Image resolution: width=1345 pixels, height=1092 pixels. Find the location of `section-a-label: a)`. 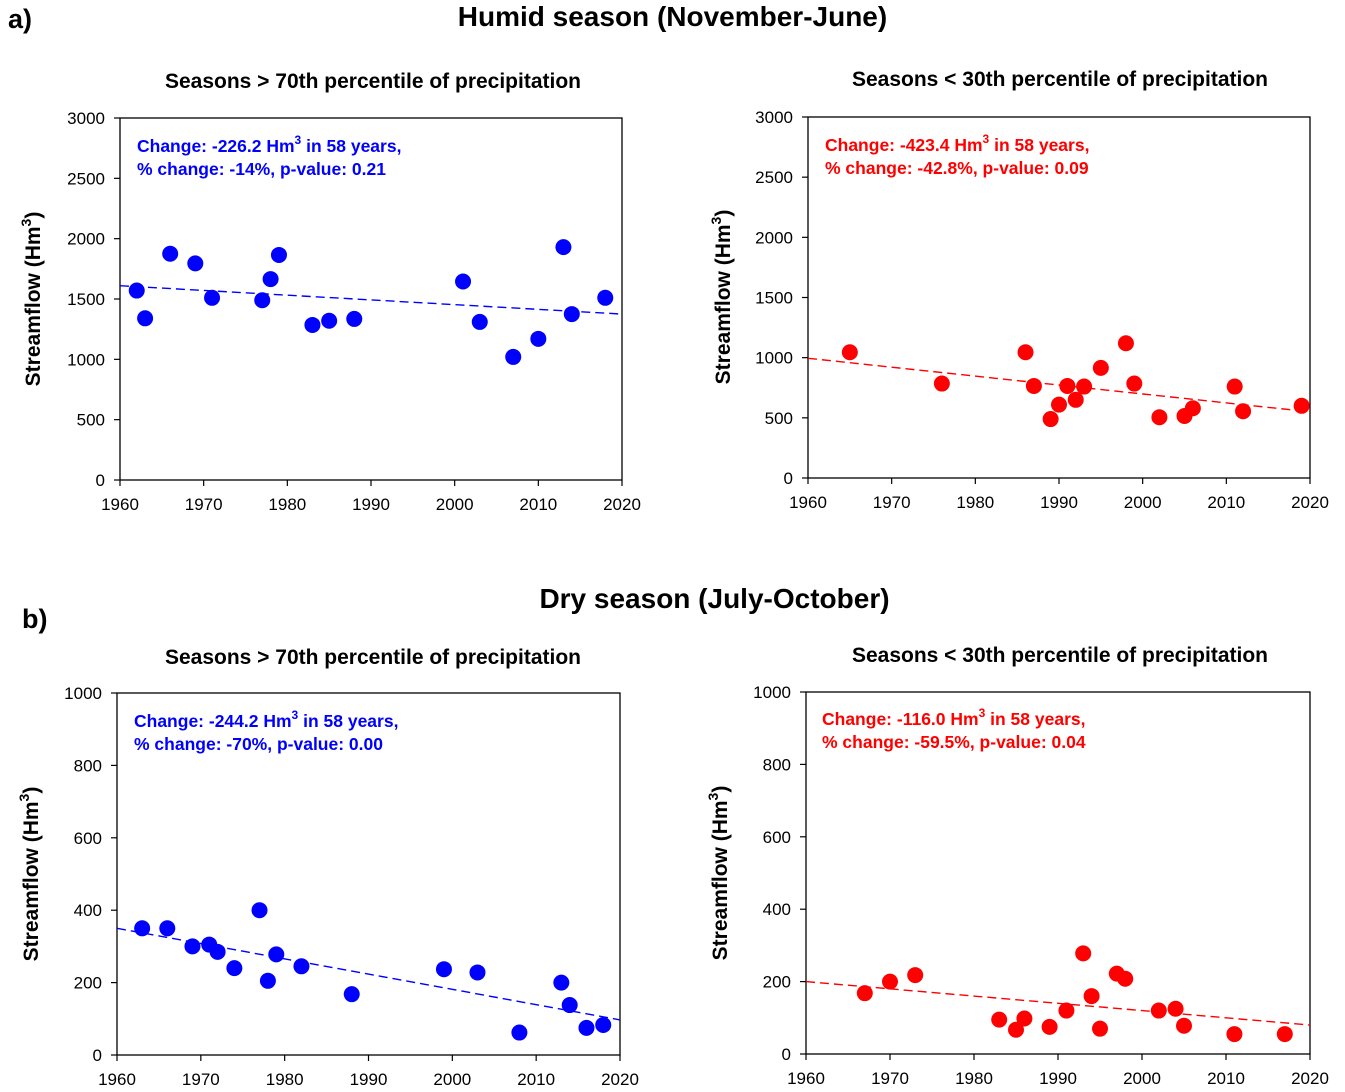

section-a-label: a) is located at coordinates (20, 19).